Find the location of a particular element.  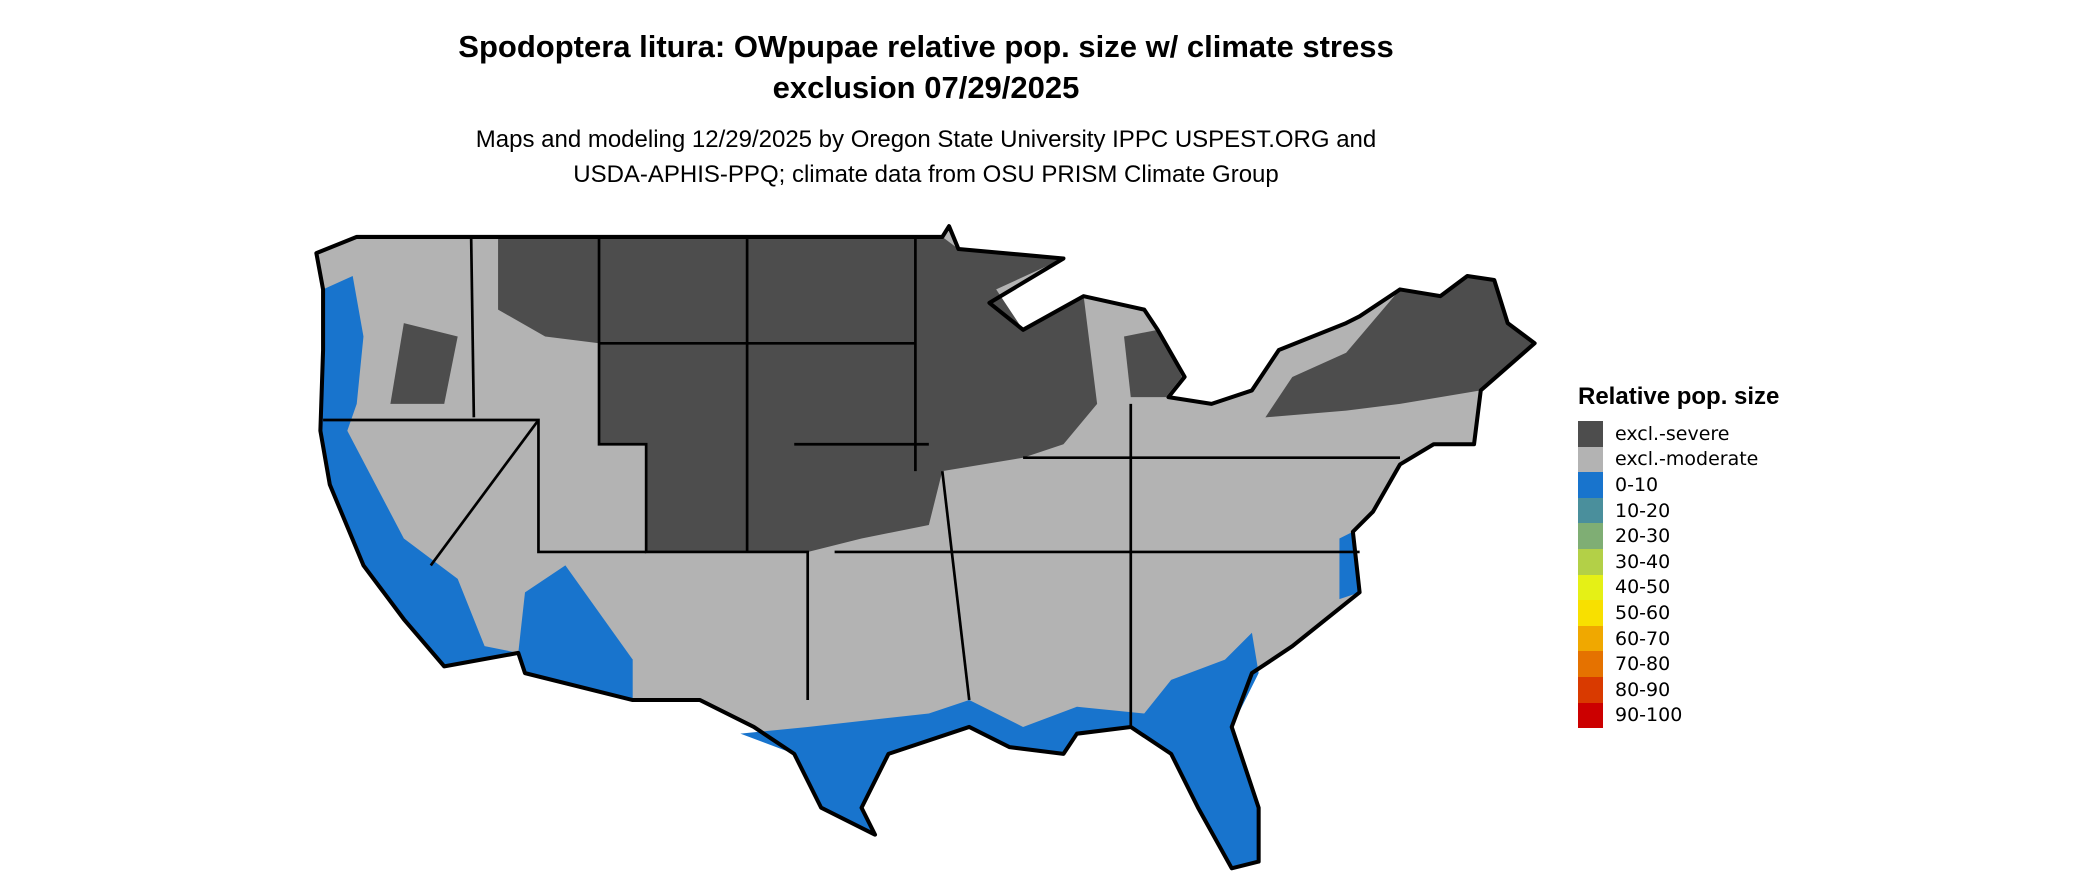

legend-item: excl.-moderate is located at coordinates (1678, 459).